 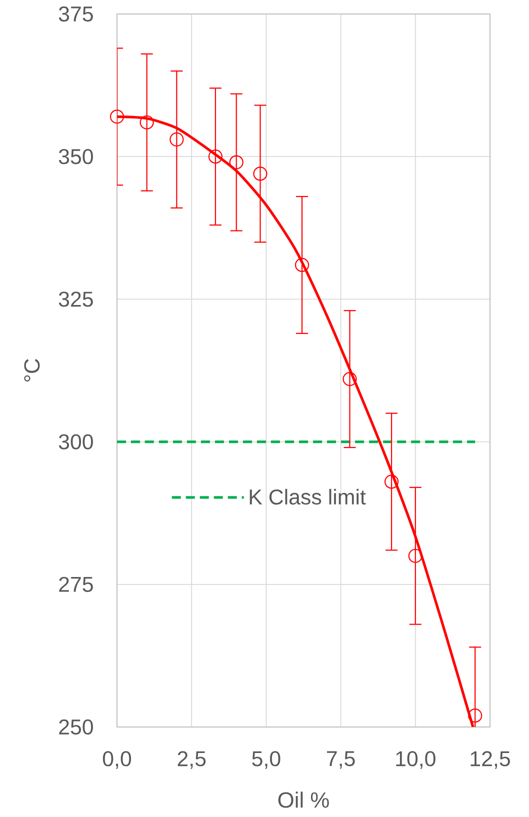 I want to click on x-tick-label: 12,5, so click(x=490, y=760).